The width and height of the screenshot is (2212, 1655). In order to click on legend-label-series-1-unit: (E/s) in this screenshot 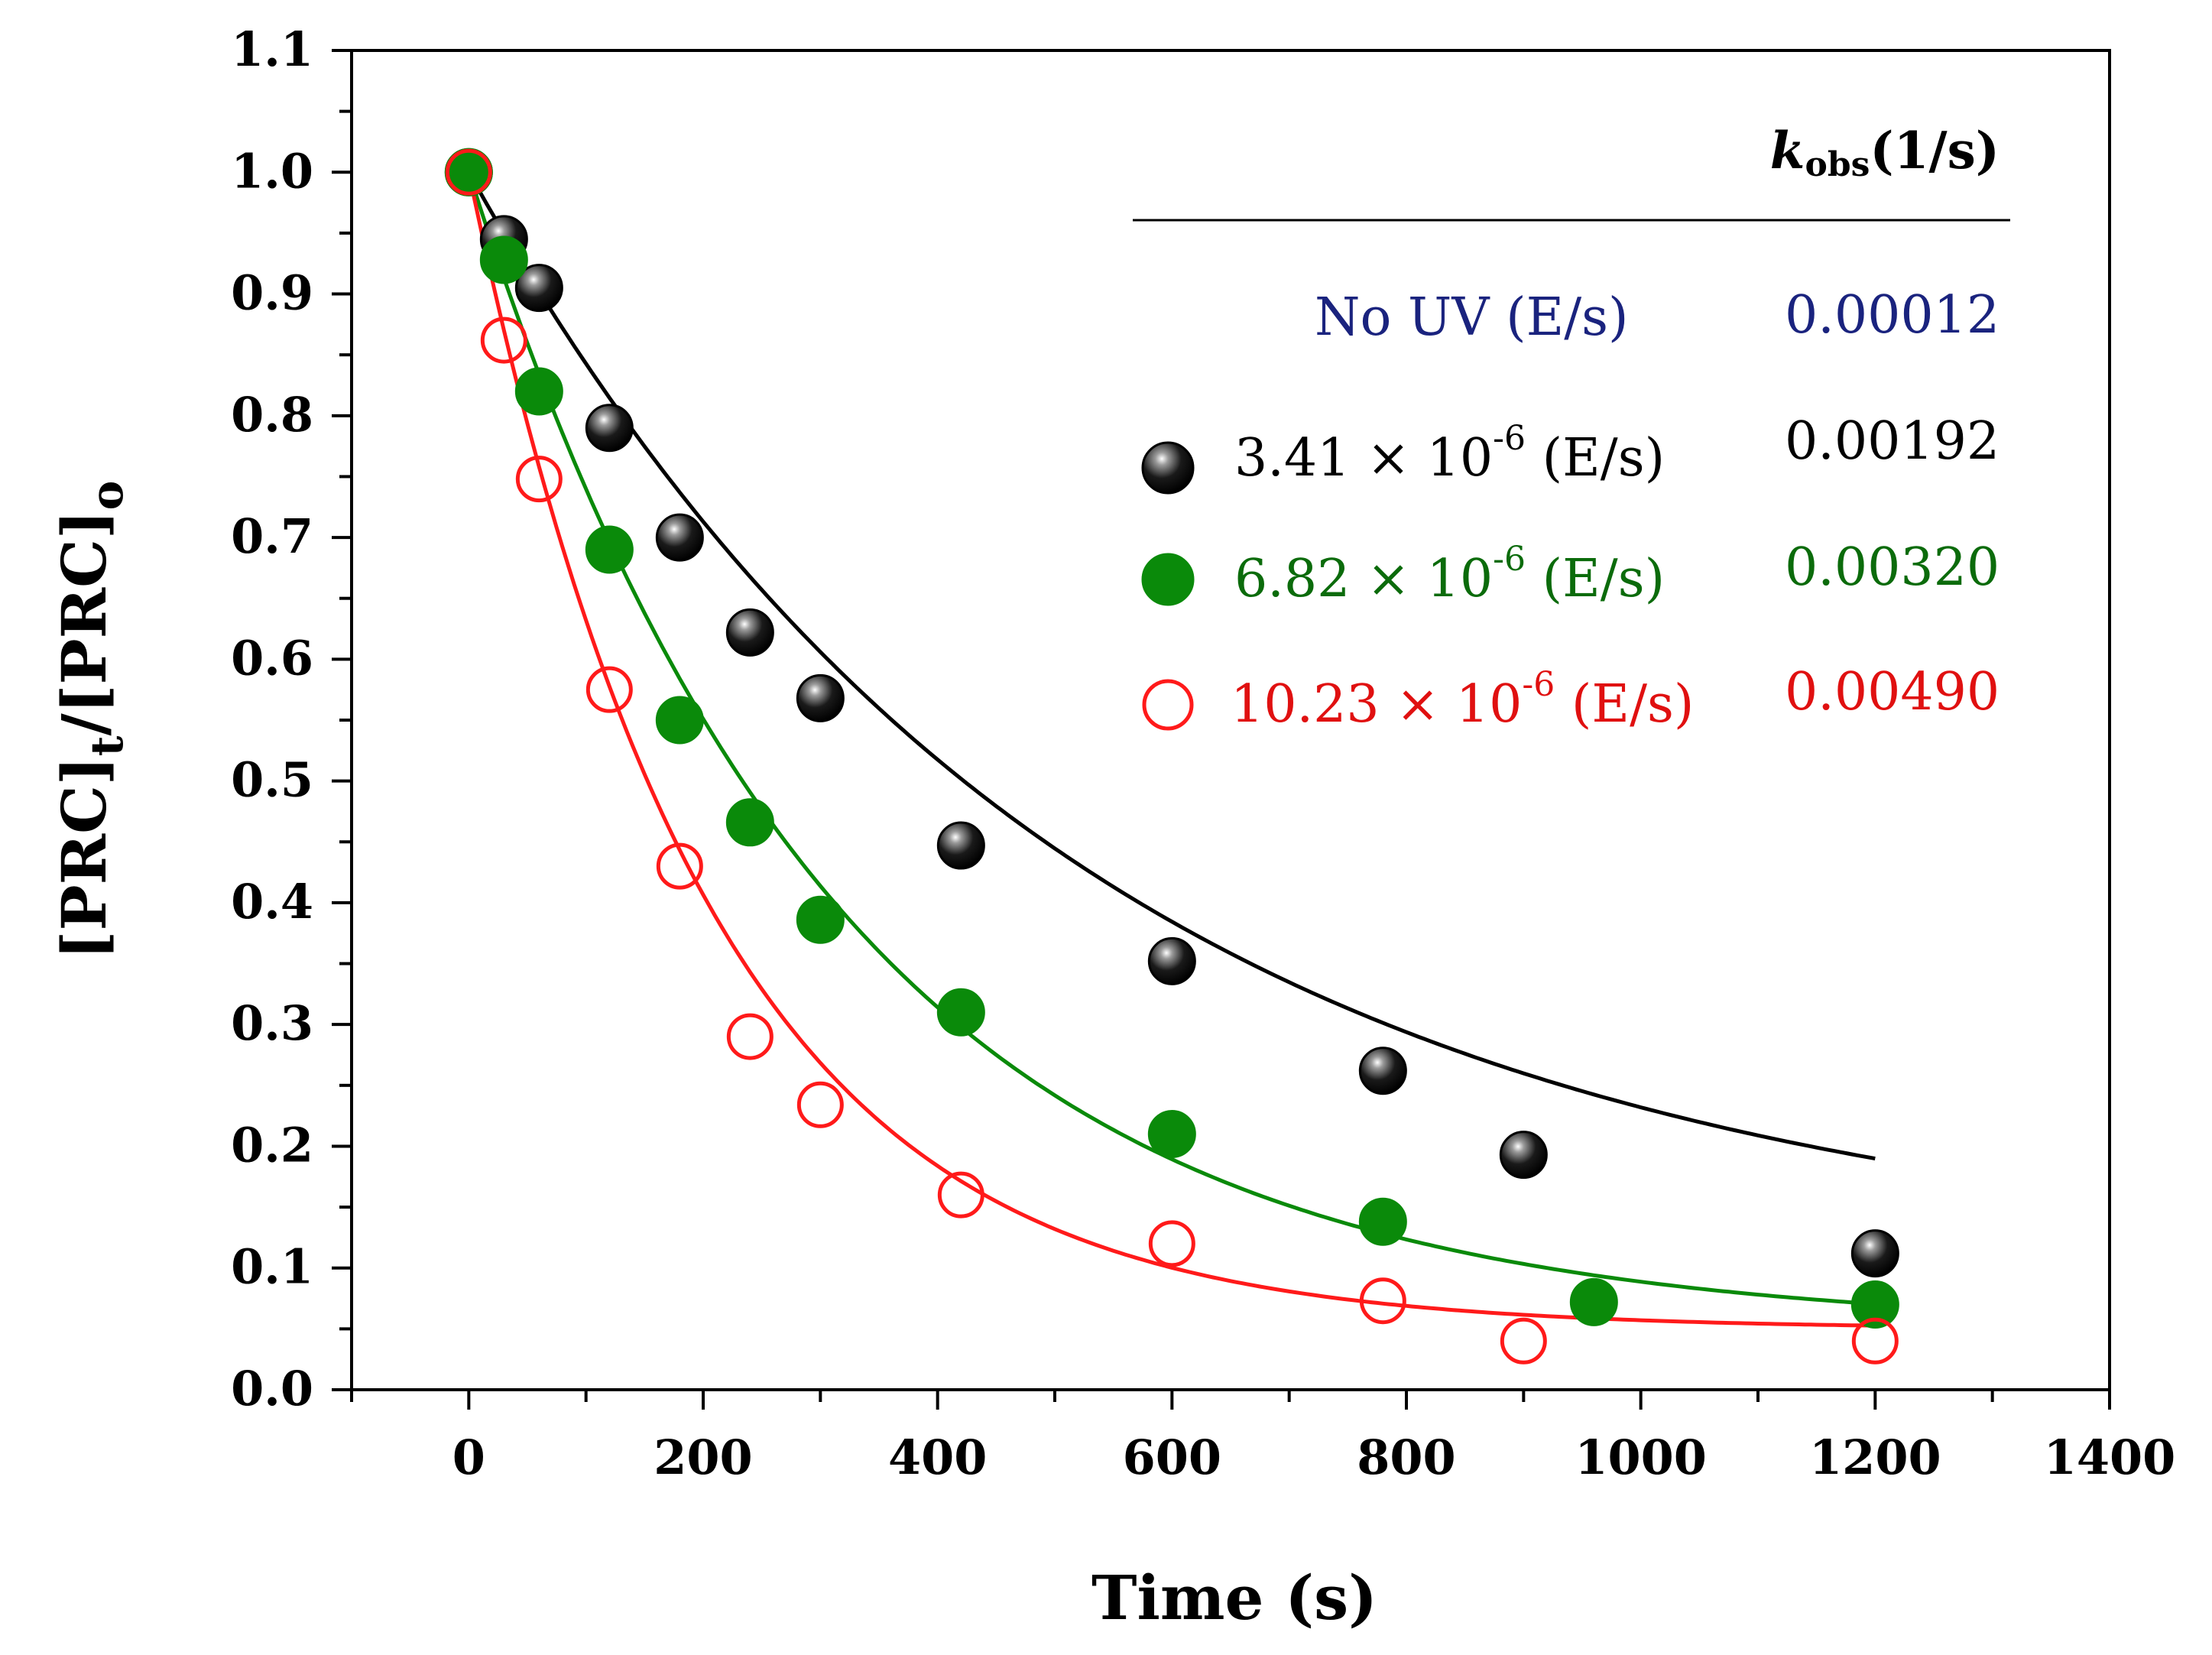, I will do `click(1595, 458)`.